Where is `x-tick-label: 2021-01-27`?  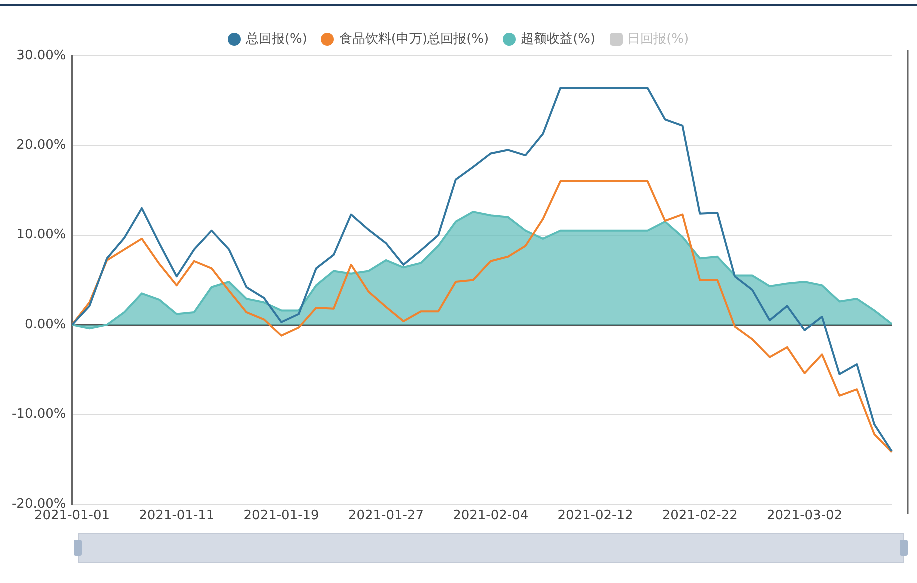
x-tick-label: 2021-01-27 is located at coordinates (386, 516).